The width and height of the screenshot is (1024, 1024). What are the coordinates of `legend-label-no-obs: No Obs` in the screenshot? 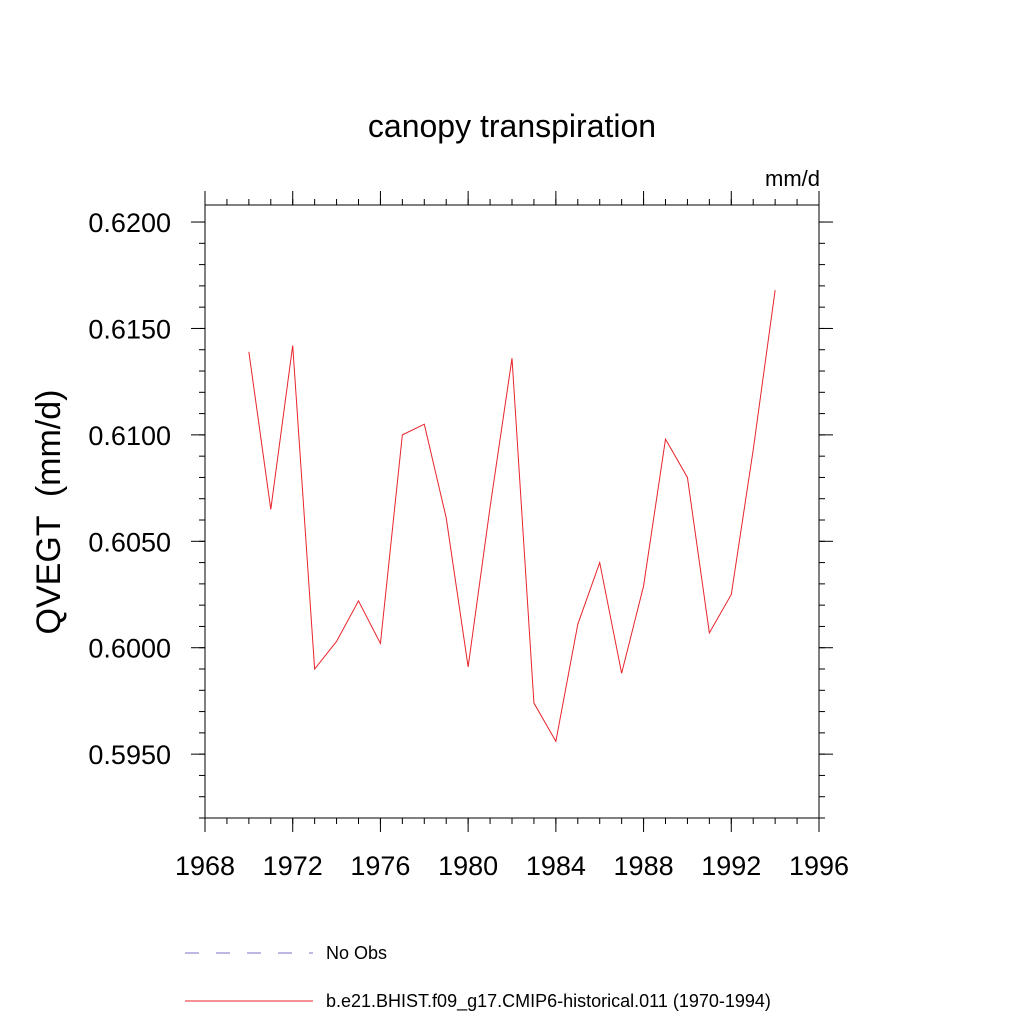 It's located at (356, 953).